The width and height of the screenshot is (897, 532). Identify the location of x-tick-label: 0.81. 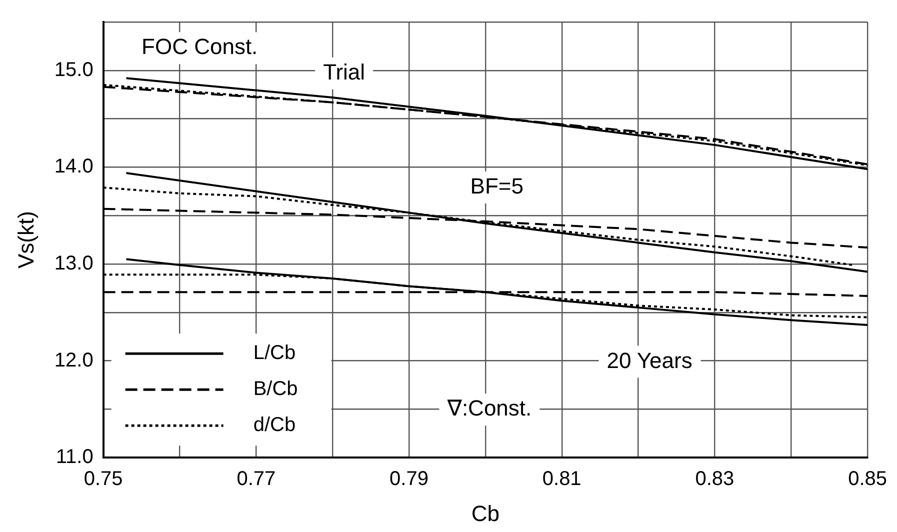
(562, 479).